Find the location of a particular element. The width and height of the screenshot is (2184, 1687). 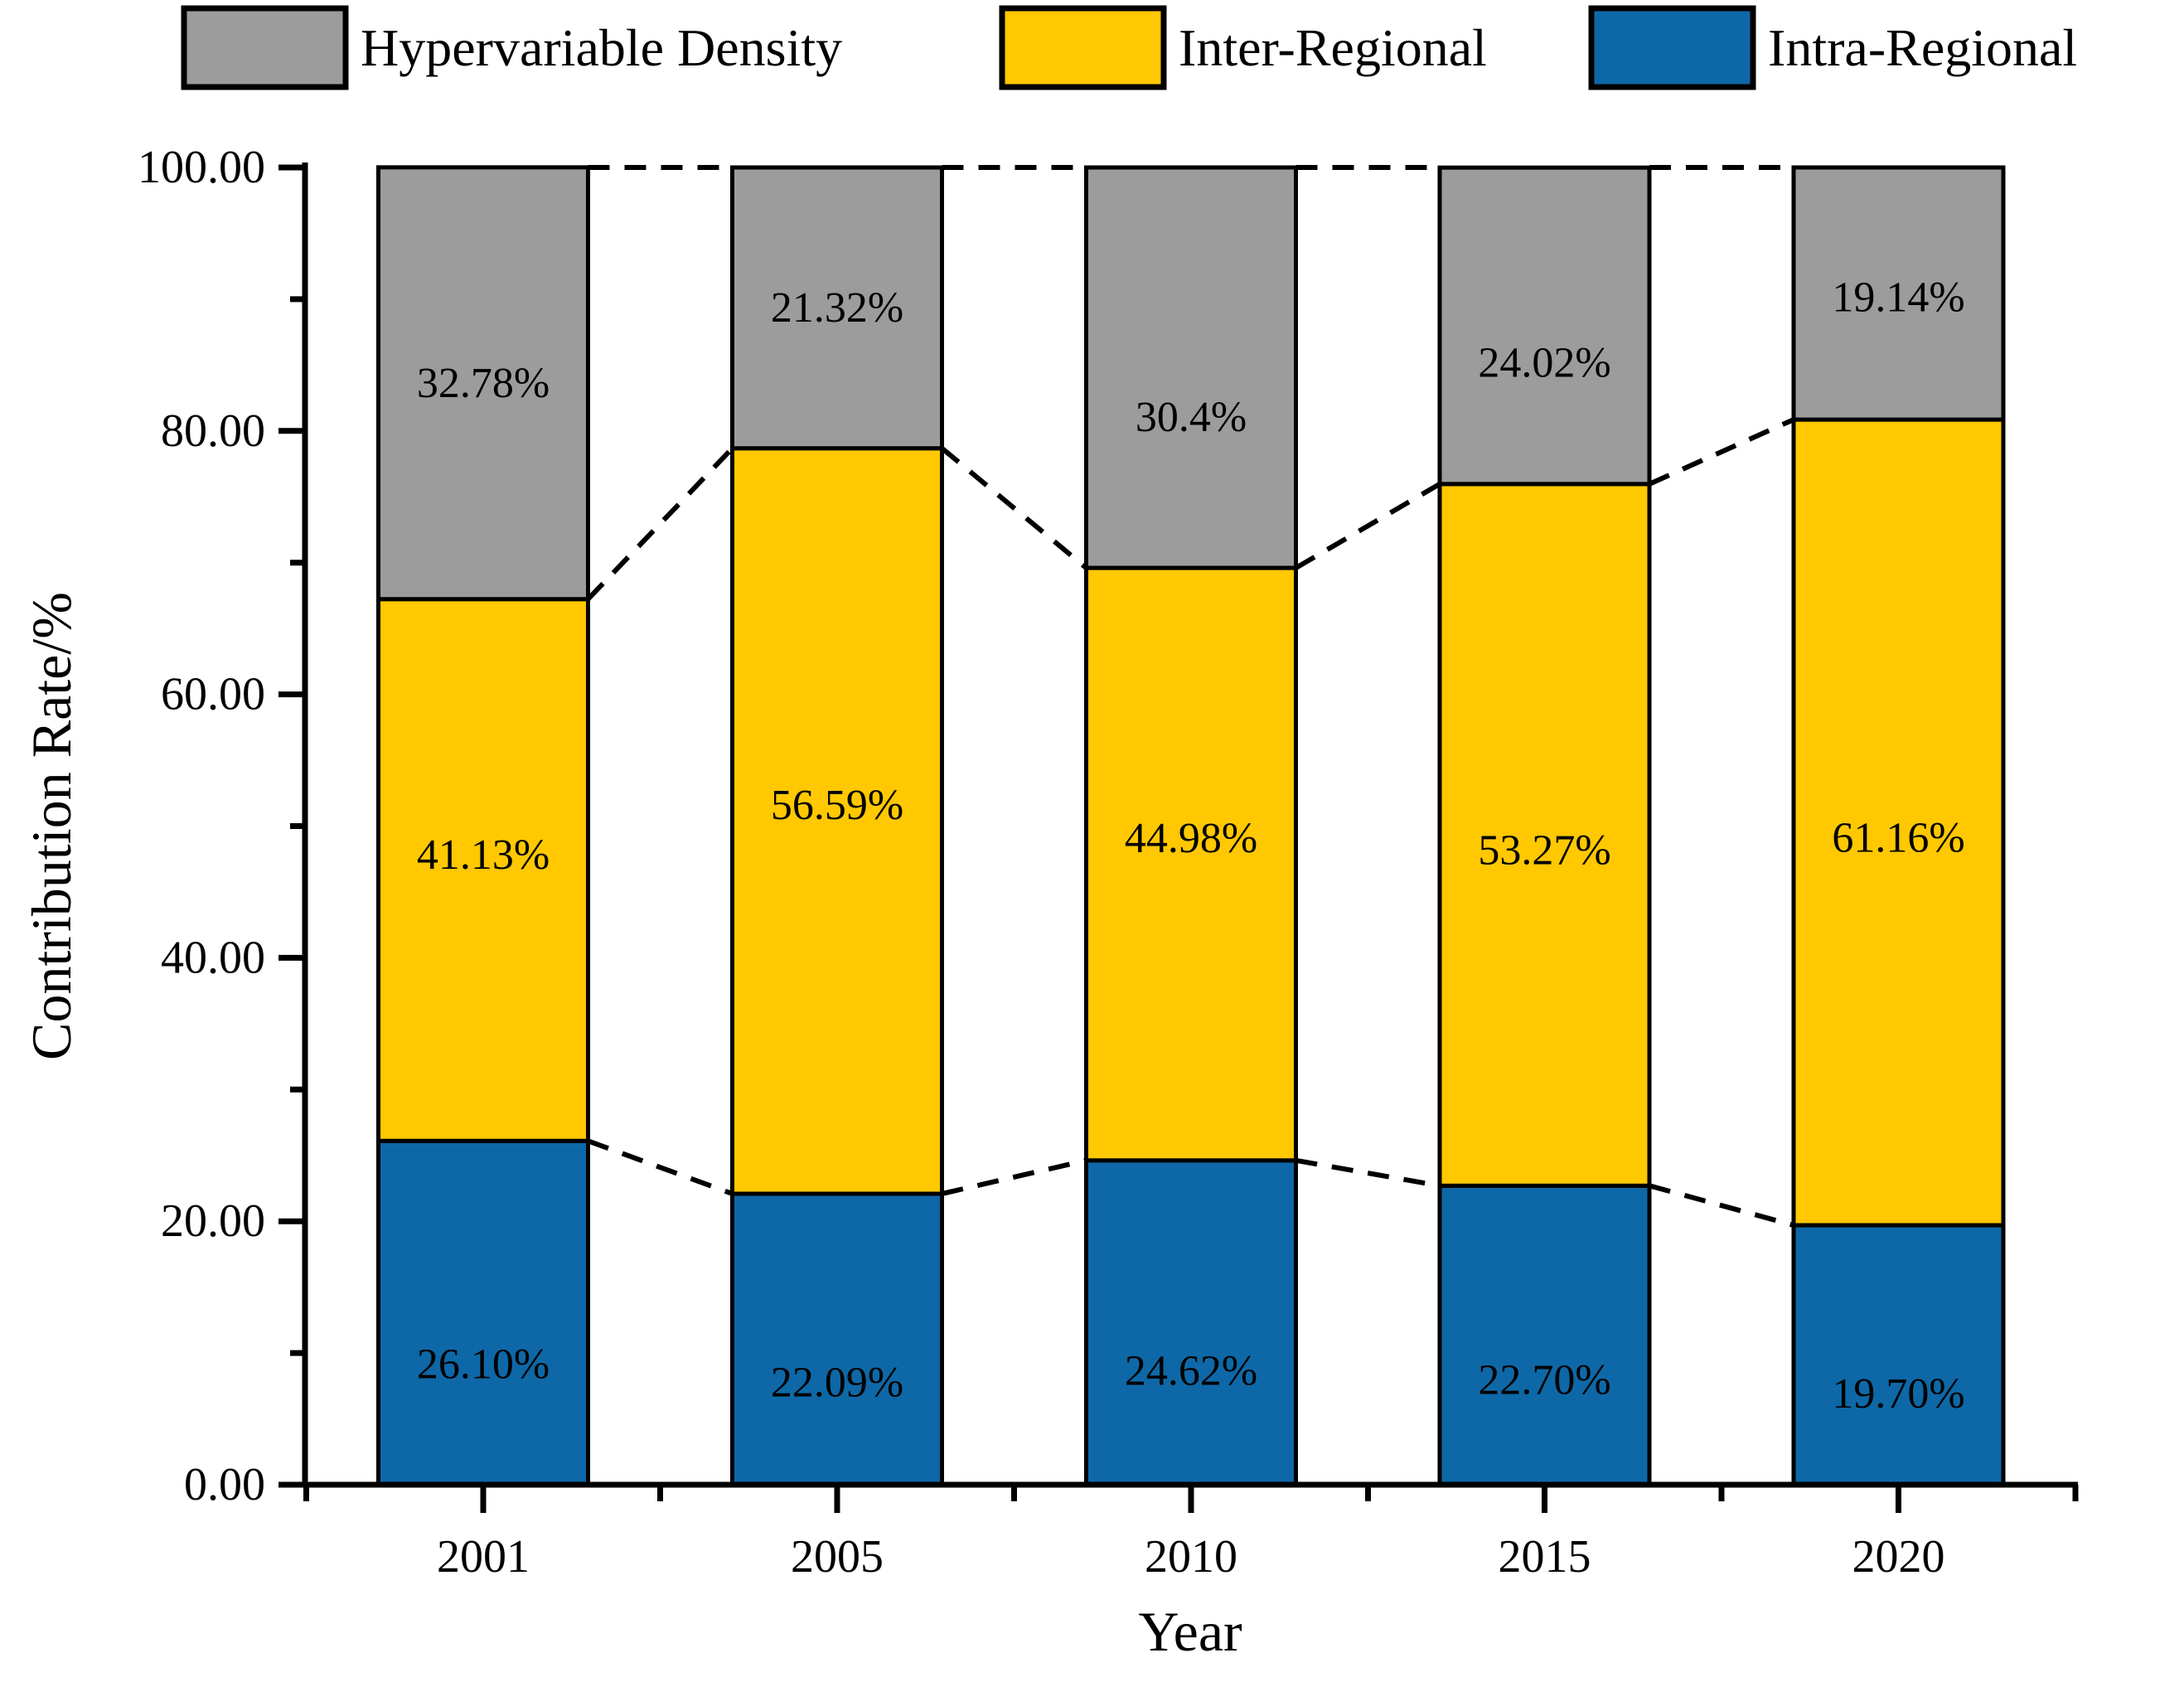

data-label-2005-intra-regional: 22.09% is located at coordinates (837, 1383).